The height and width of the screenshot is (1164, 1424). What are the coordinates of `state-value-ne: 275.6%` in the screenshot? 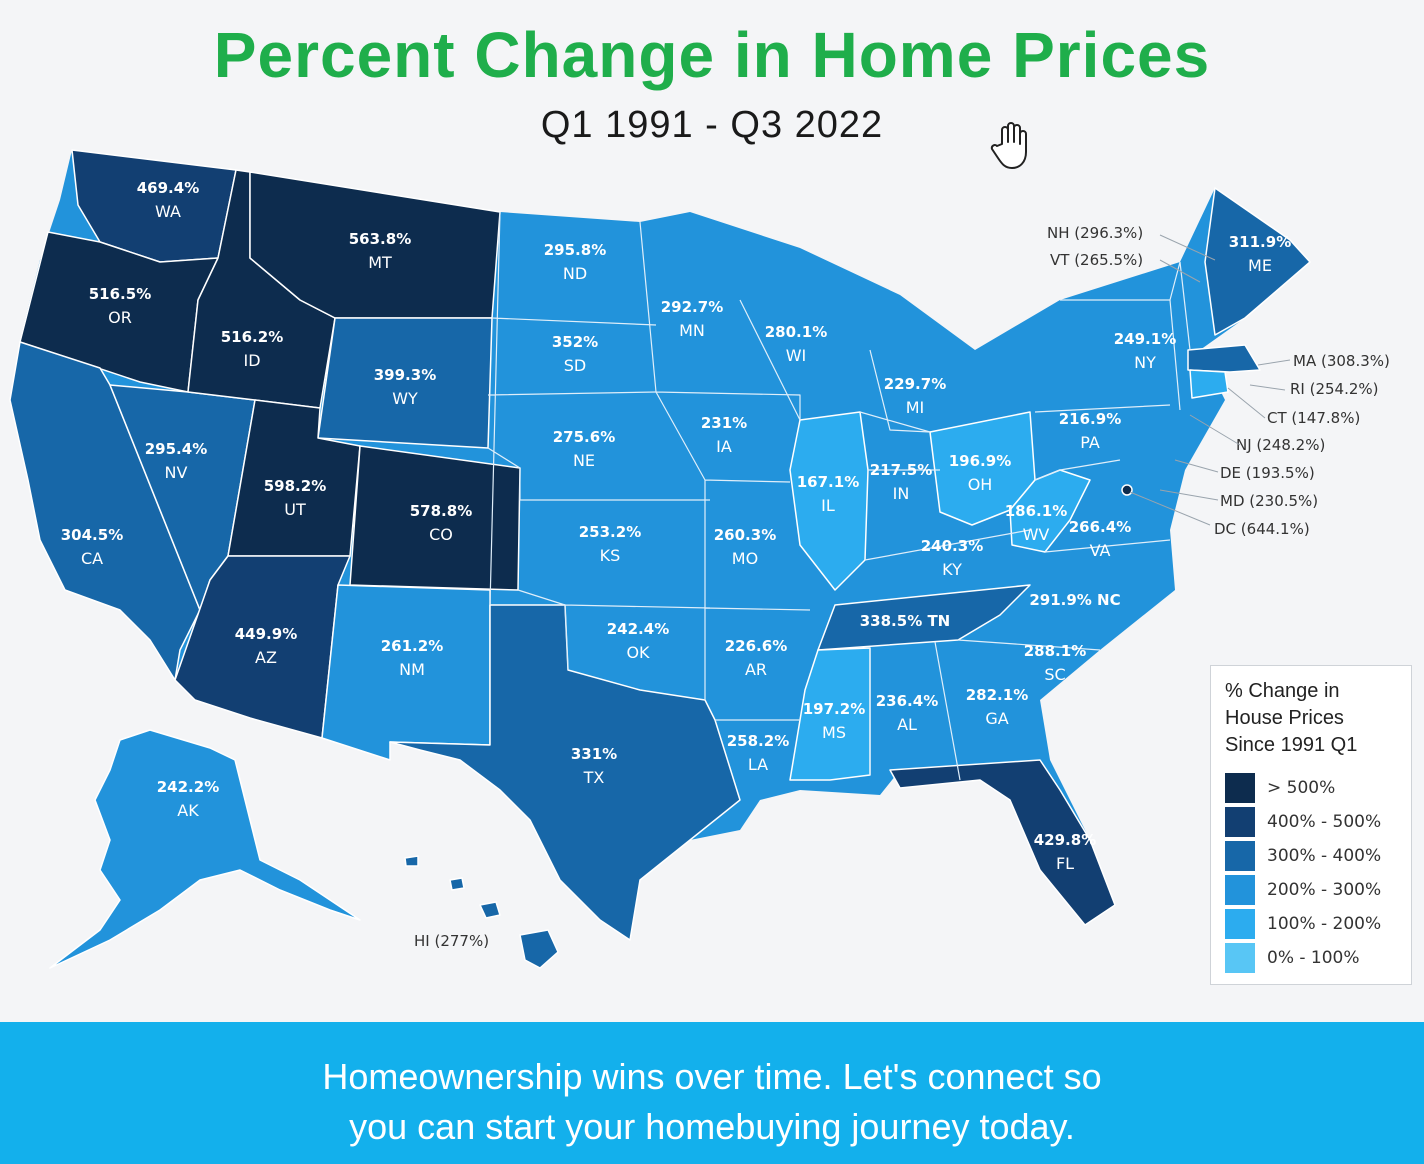 It's located at (584, 437).